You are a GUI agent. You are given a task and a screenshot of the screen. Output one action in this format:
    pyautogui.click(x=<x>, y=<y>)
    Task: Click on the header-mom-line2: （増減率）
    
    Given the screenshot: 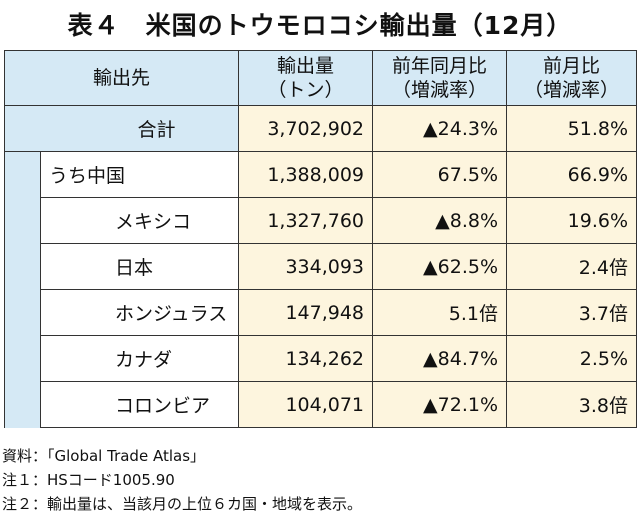 What is the action you would take?
    pyautogui.click(x=572, y=90)
    